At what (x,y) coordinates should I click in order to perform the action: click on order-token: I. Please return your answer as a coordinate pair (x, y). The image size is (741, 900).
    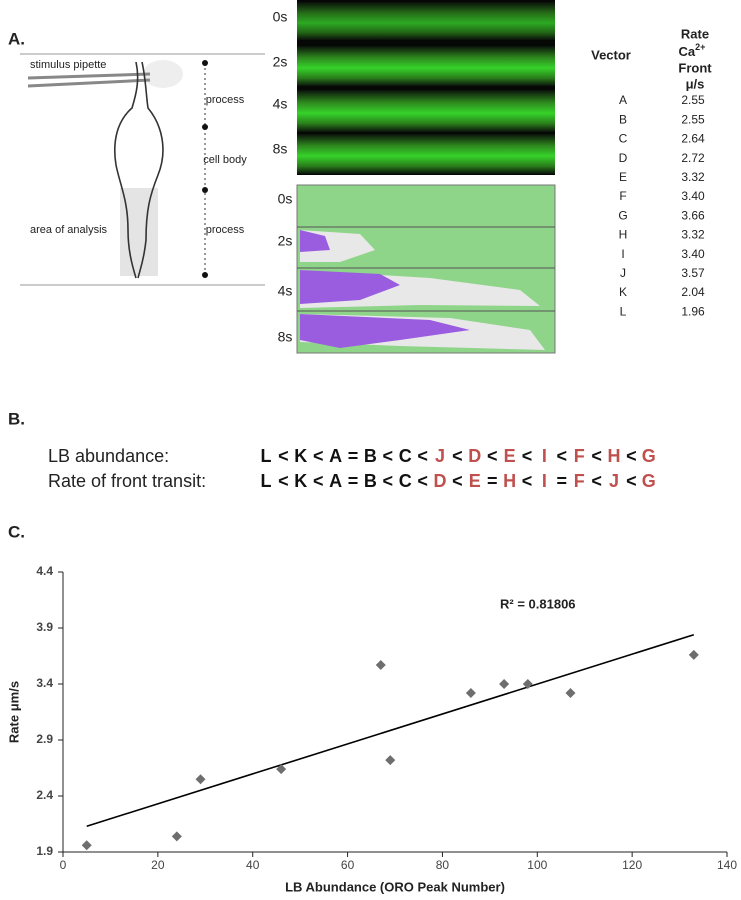
    Looking at the image, I should click on (544, 456).